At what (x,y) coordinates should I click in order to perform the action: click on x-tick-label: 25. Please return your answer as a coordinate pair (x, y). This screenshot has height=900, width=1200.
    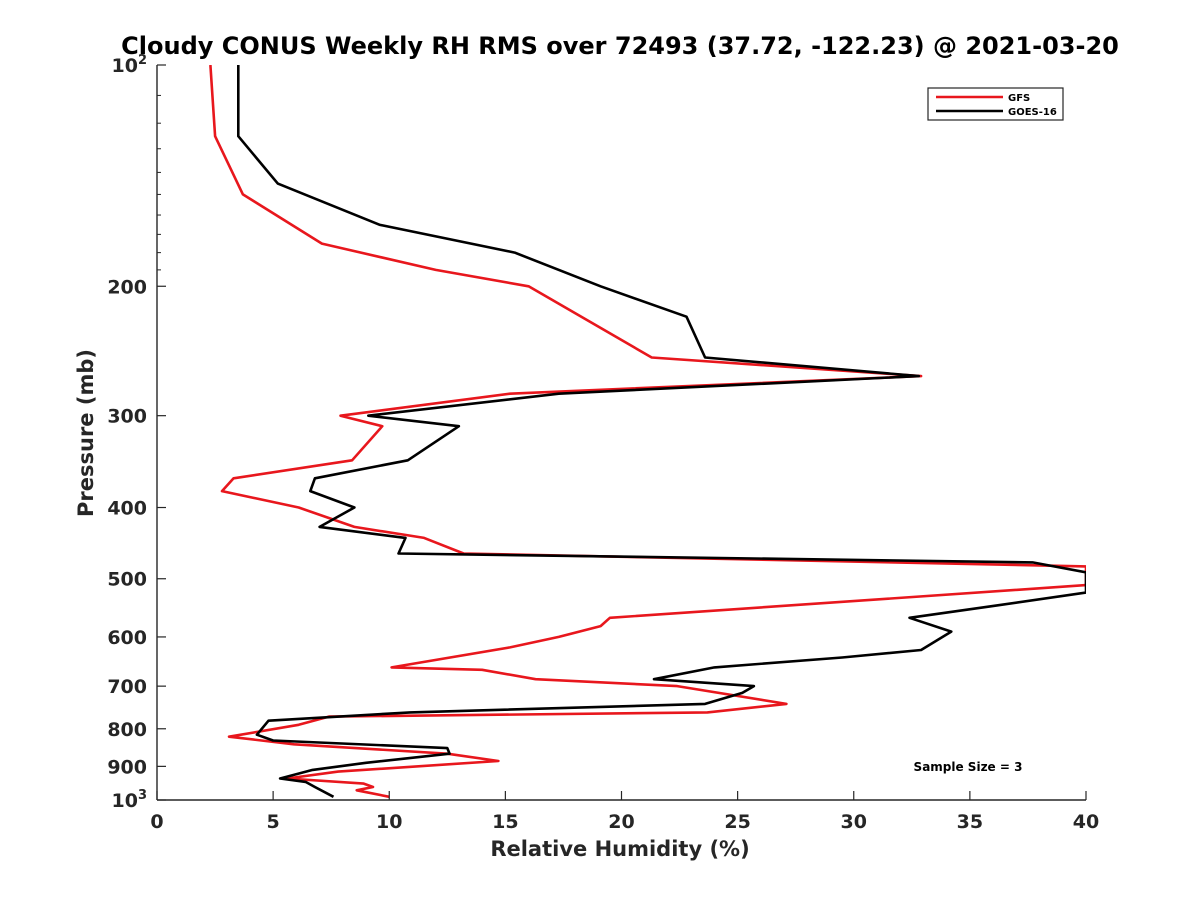
    Looking at the image, I should click on (737, 822).